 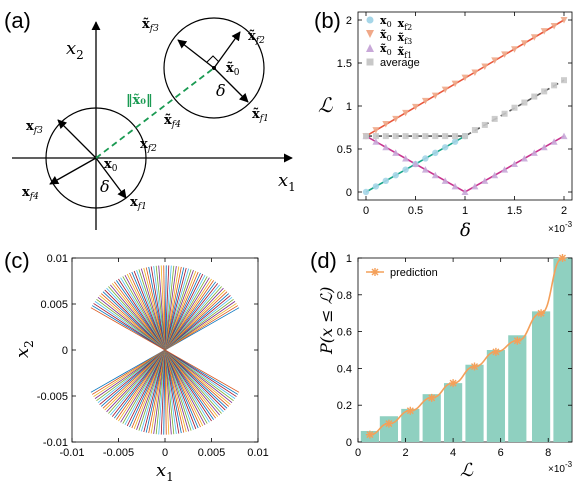 What do you see at coordinates (73, 171) in the screenshot?
I see `arrow-xf4` at bounding box center [73, 171].